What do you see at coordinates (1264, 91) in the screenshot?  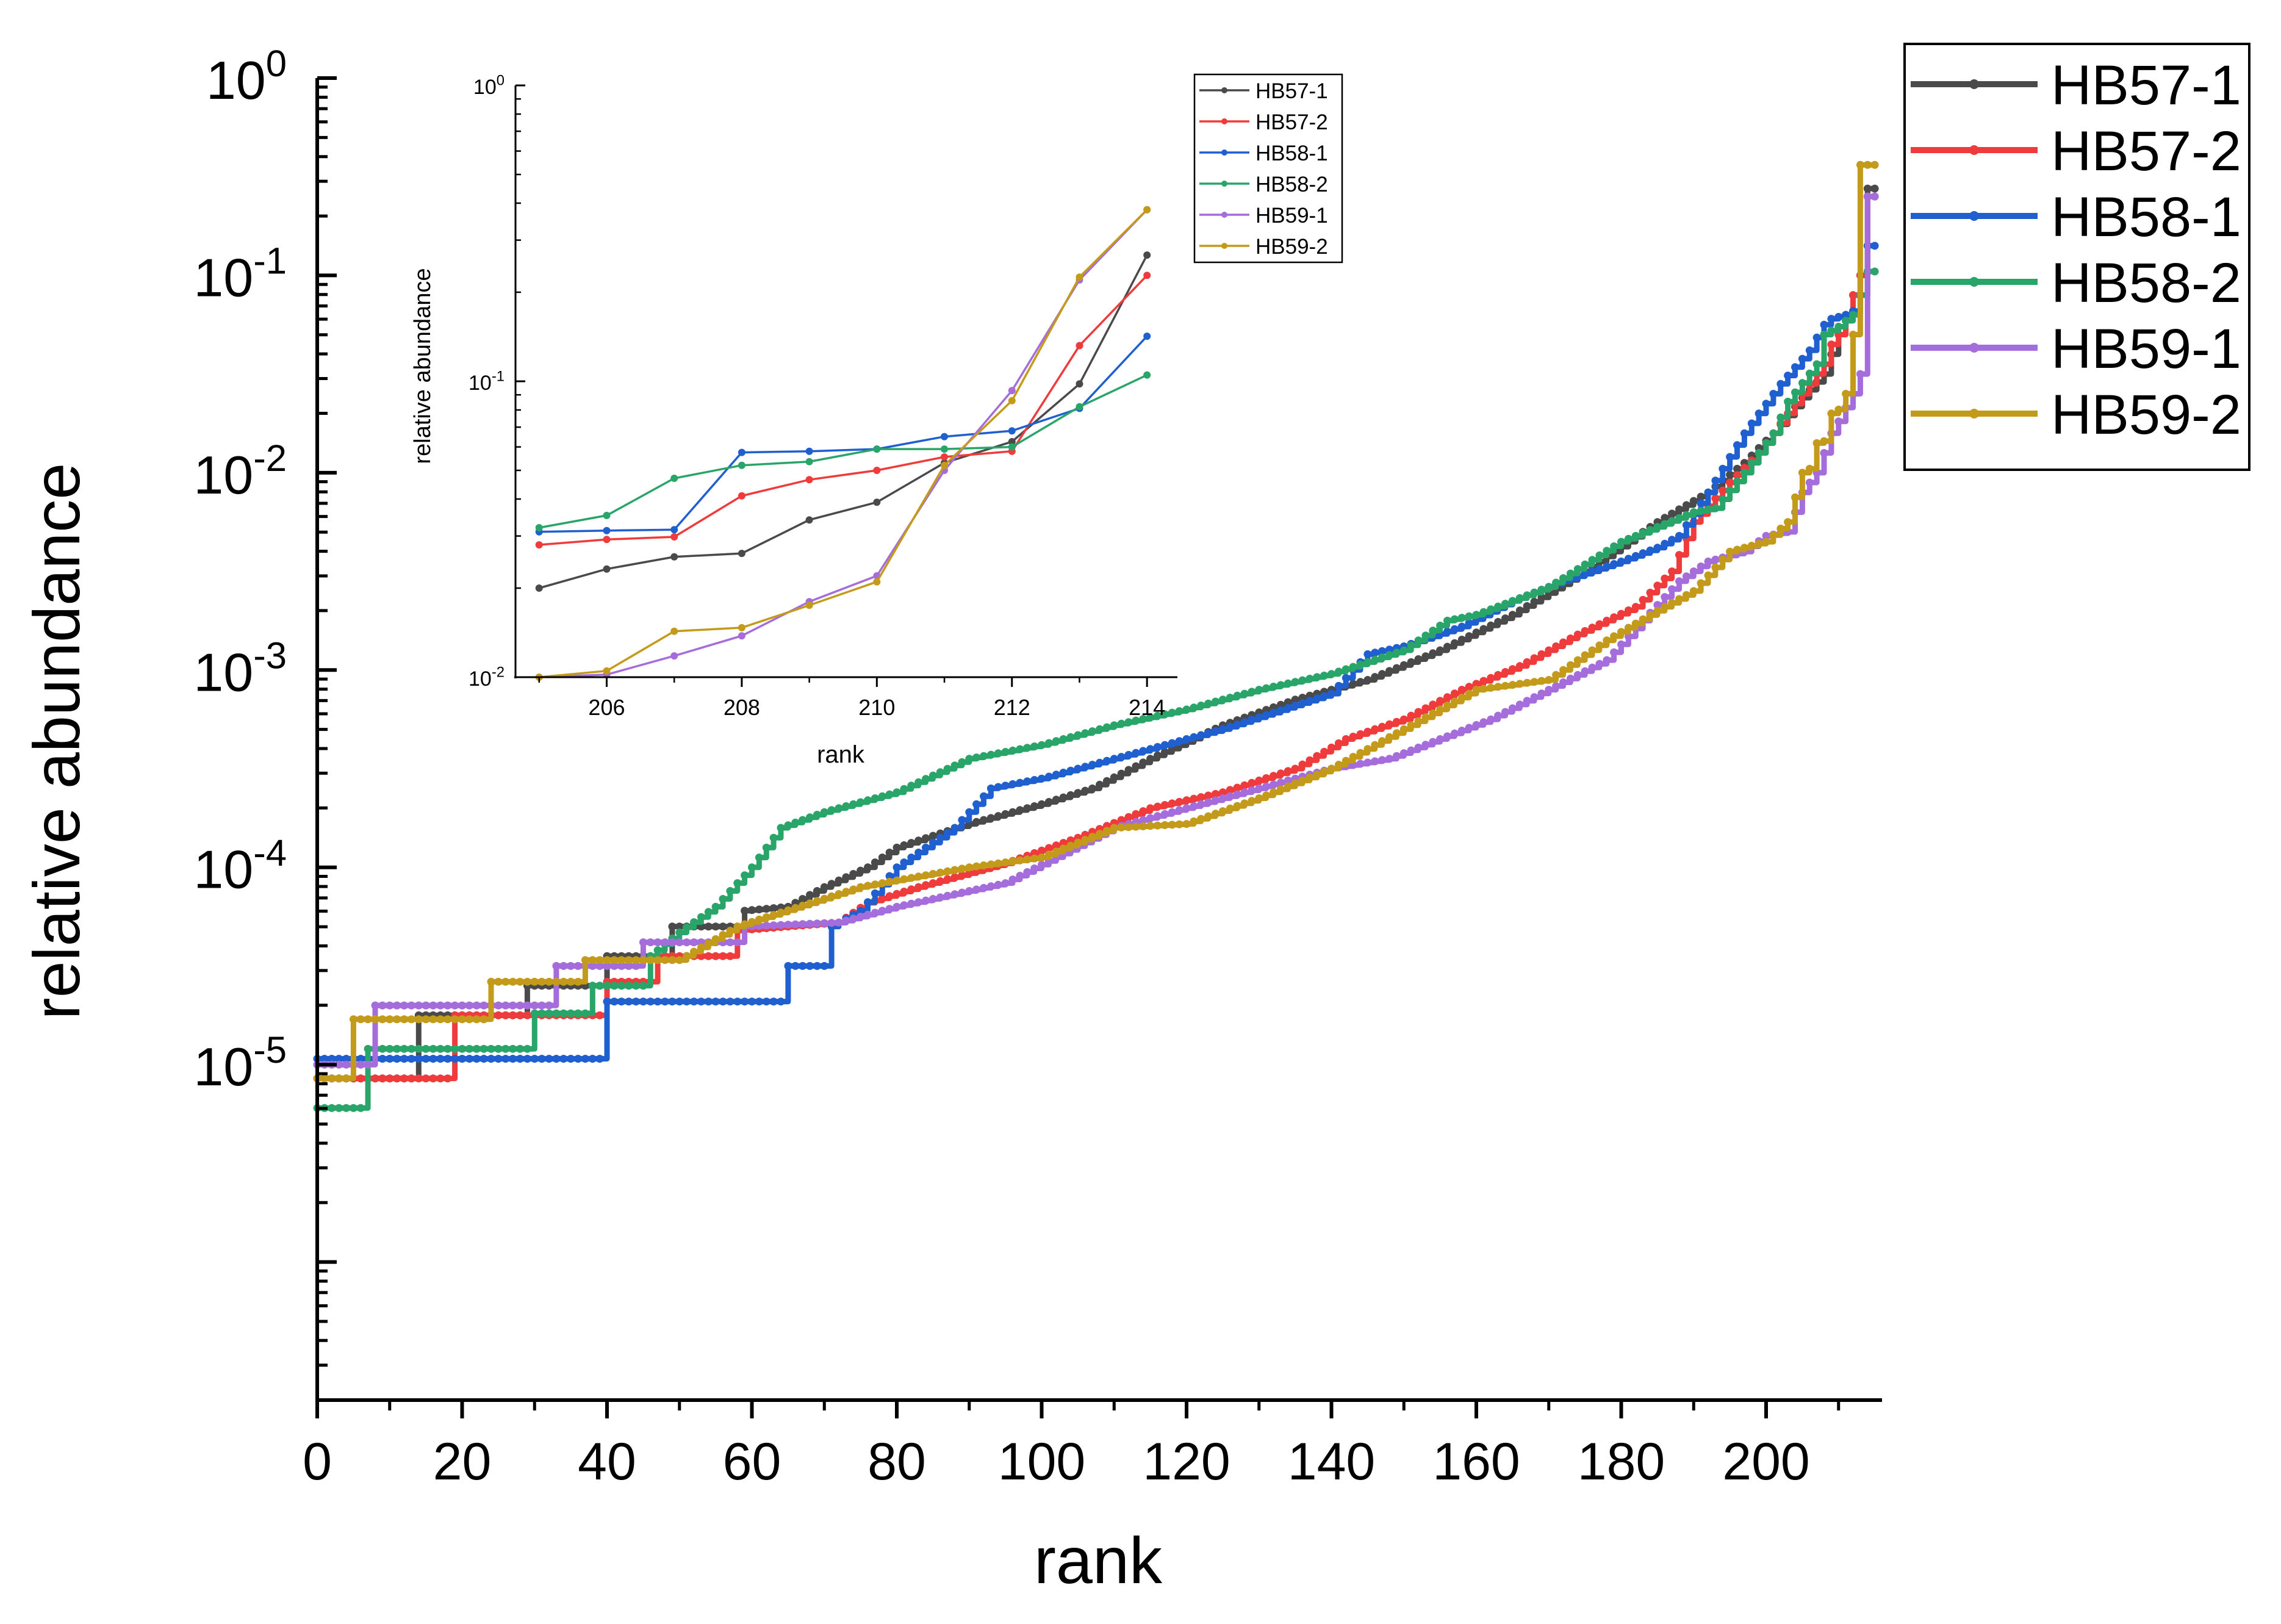 I see `inset-legend-item-hb57-1: HB57-1` at bounding box center [1264, 91].